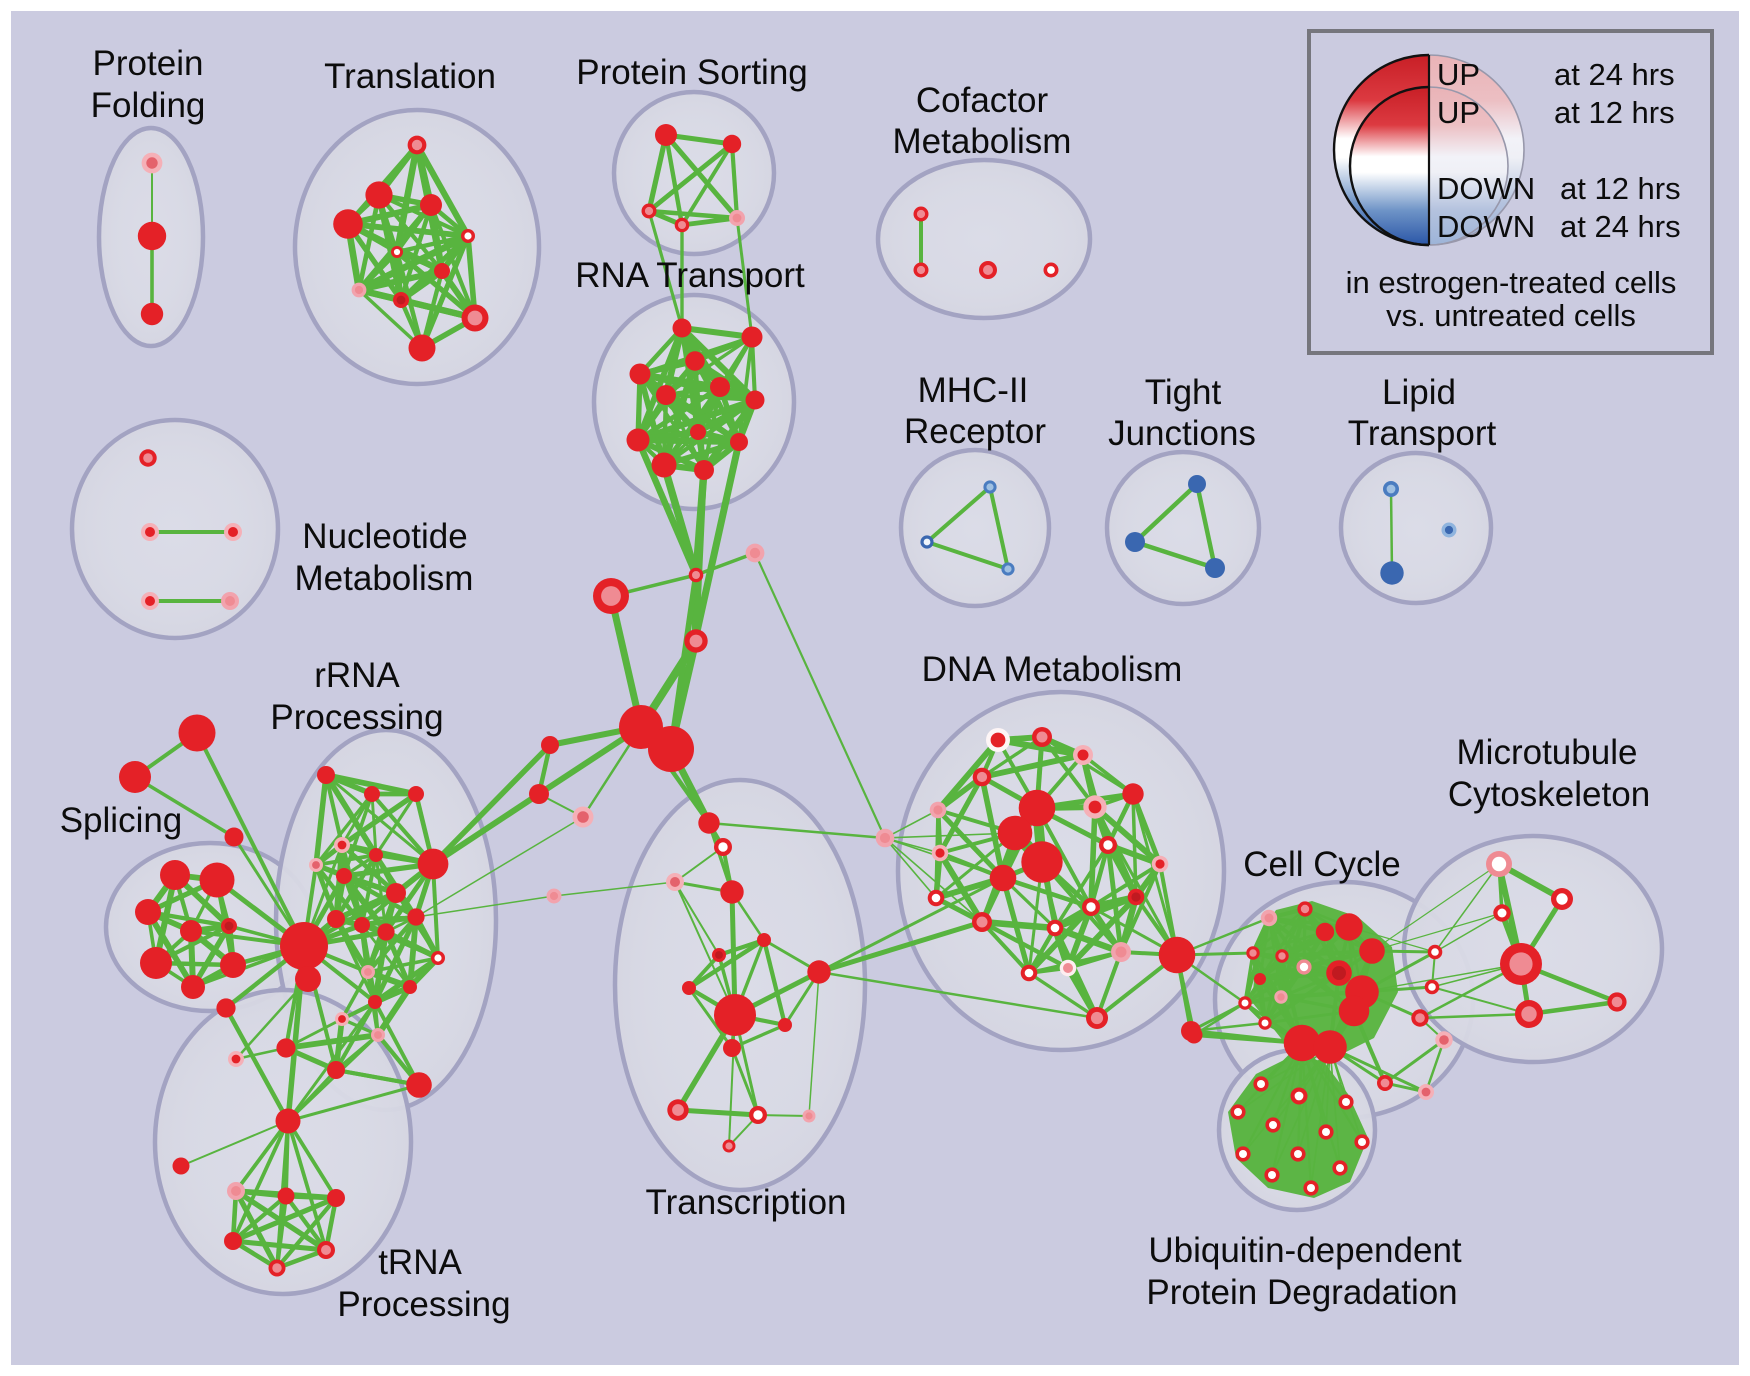 The height and width of the screenshot is (1376, 1750). I want to click on svg-text: Cytoskeleton, so click(1549, 794).